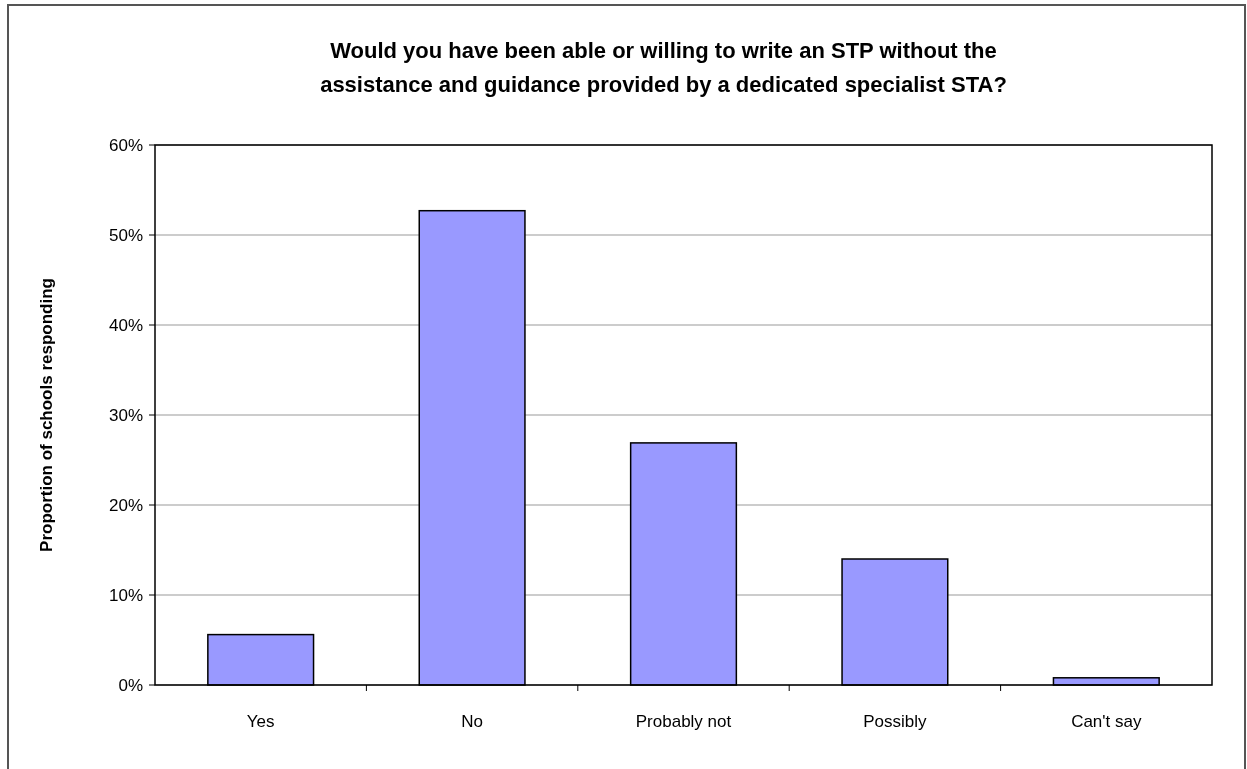 The image size is (1247, 769). I want to click on y-axis-title: Proportion of schools responding, so click(46, 415).